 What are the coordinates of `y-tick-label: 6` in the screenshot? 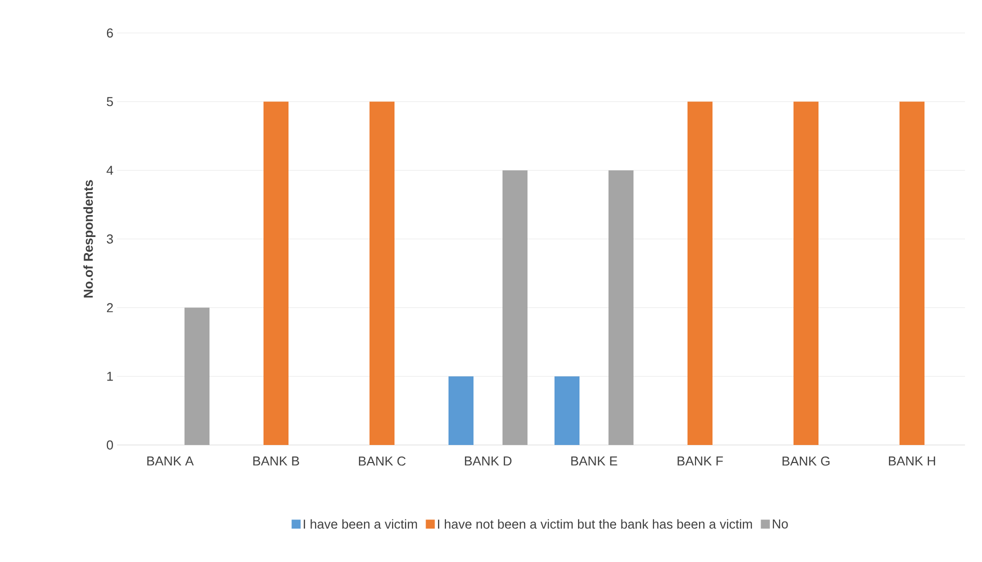 It's located at (109, 33).